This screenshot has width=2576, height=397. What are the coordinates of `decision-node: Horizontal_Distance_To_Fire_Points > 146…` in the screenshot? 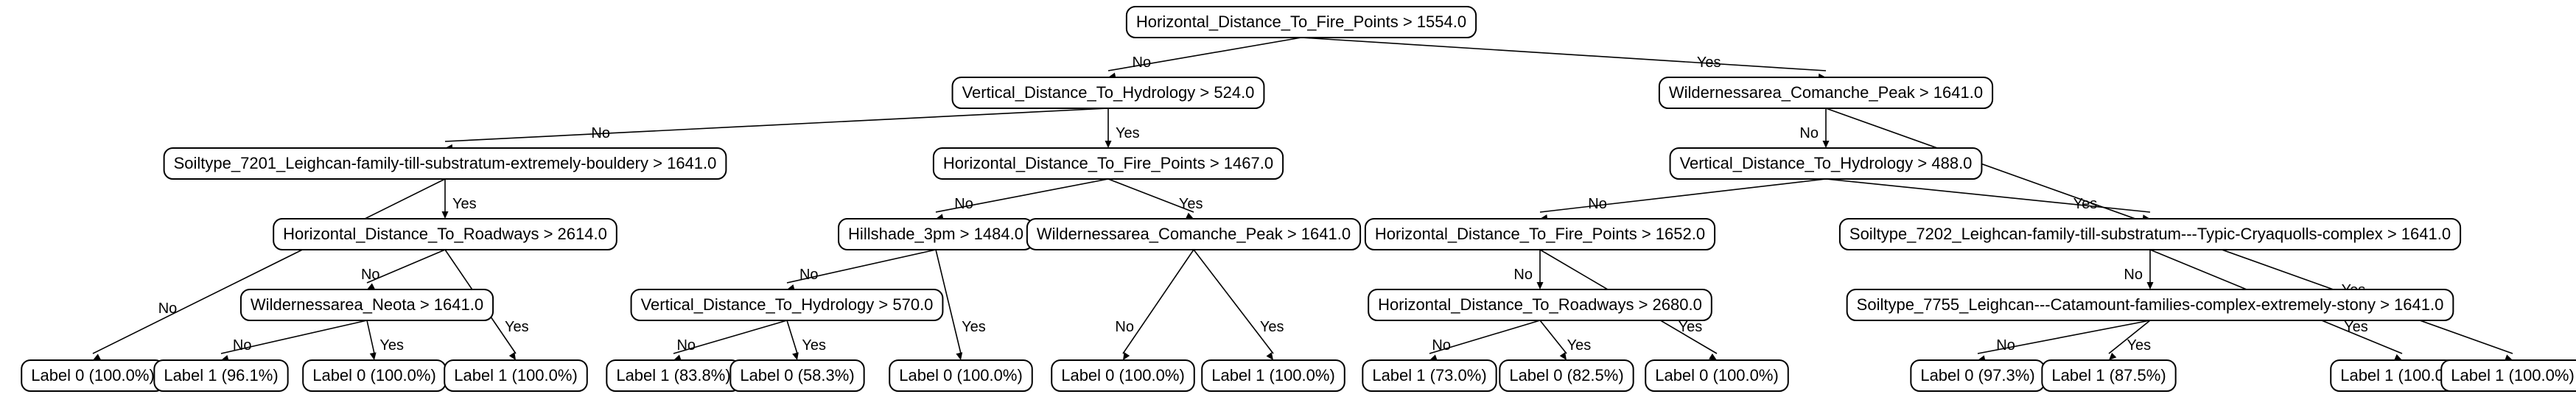 It's located at (1108, 163).